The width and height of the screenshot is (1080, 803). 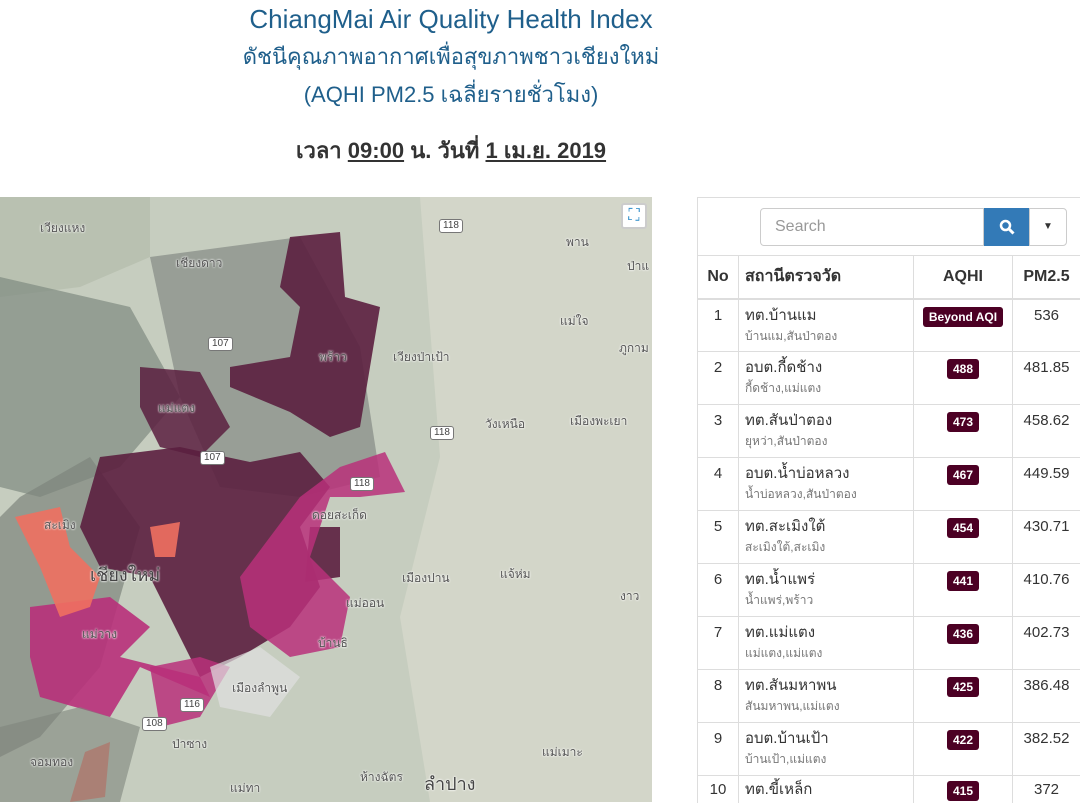 What do you see at coordinates (829, 759) in the screenshot?
I see `station-area: บ้านเป้า,แม่แตง` at bounding box center [829, 759].